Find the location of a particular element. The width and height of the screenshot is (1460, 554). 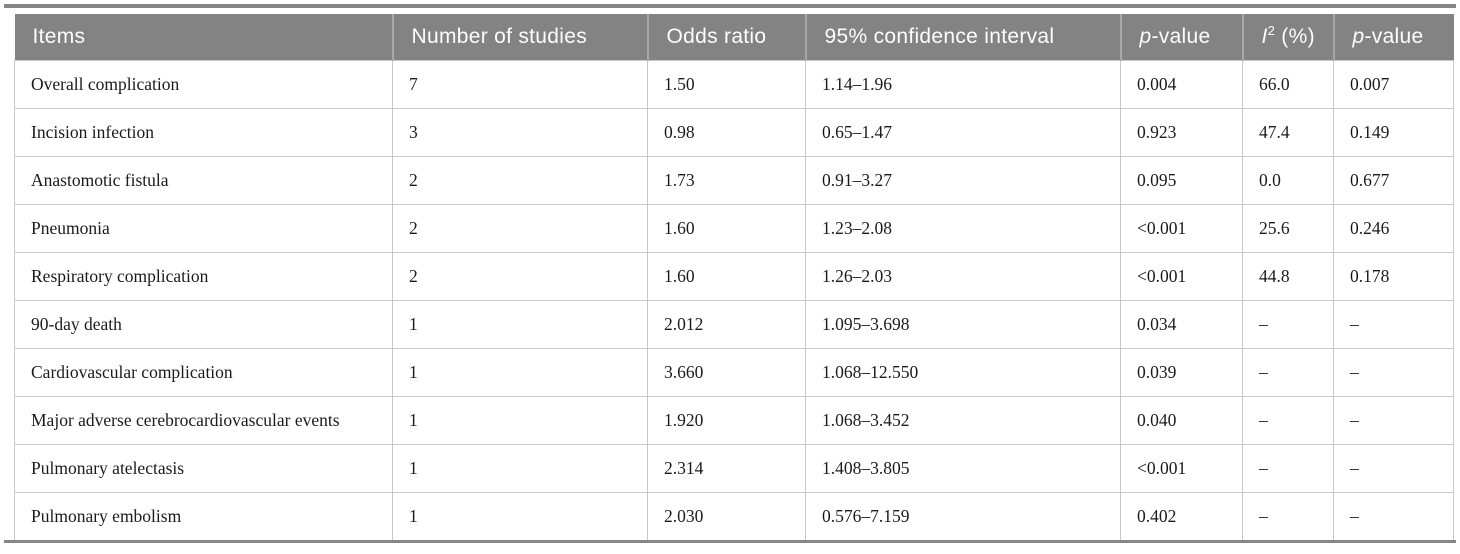

column-header-i-squared: I2 (%) is located at coordinates (1287, 37).